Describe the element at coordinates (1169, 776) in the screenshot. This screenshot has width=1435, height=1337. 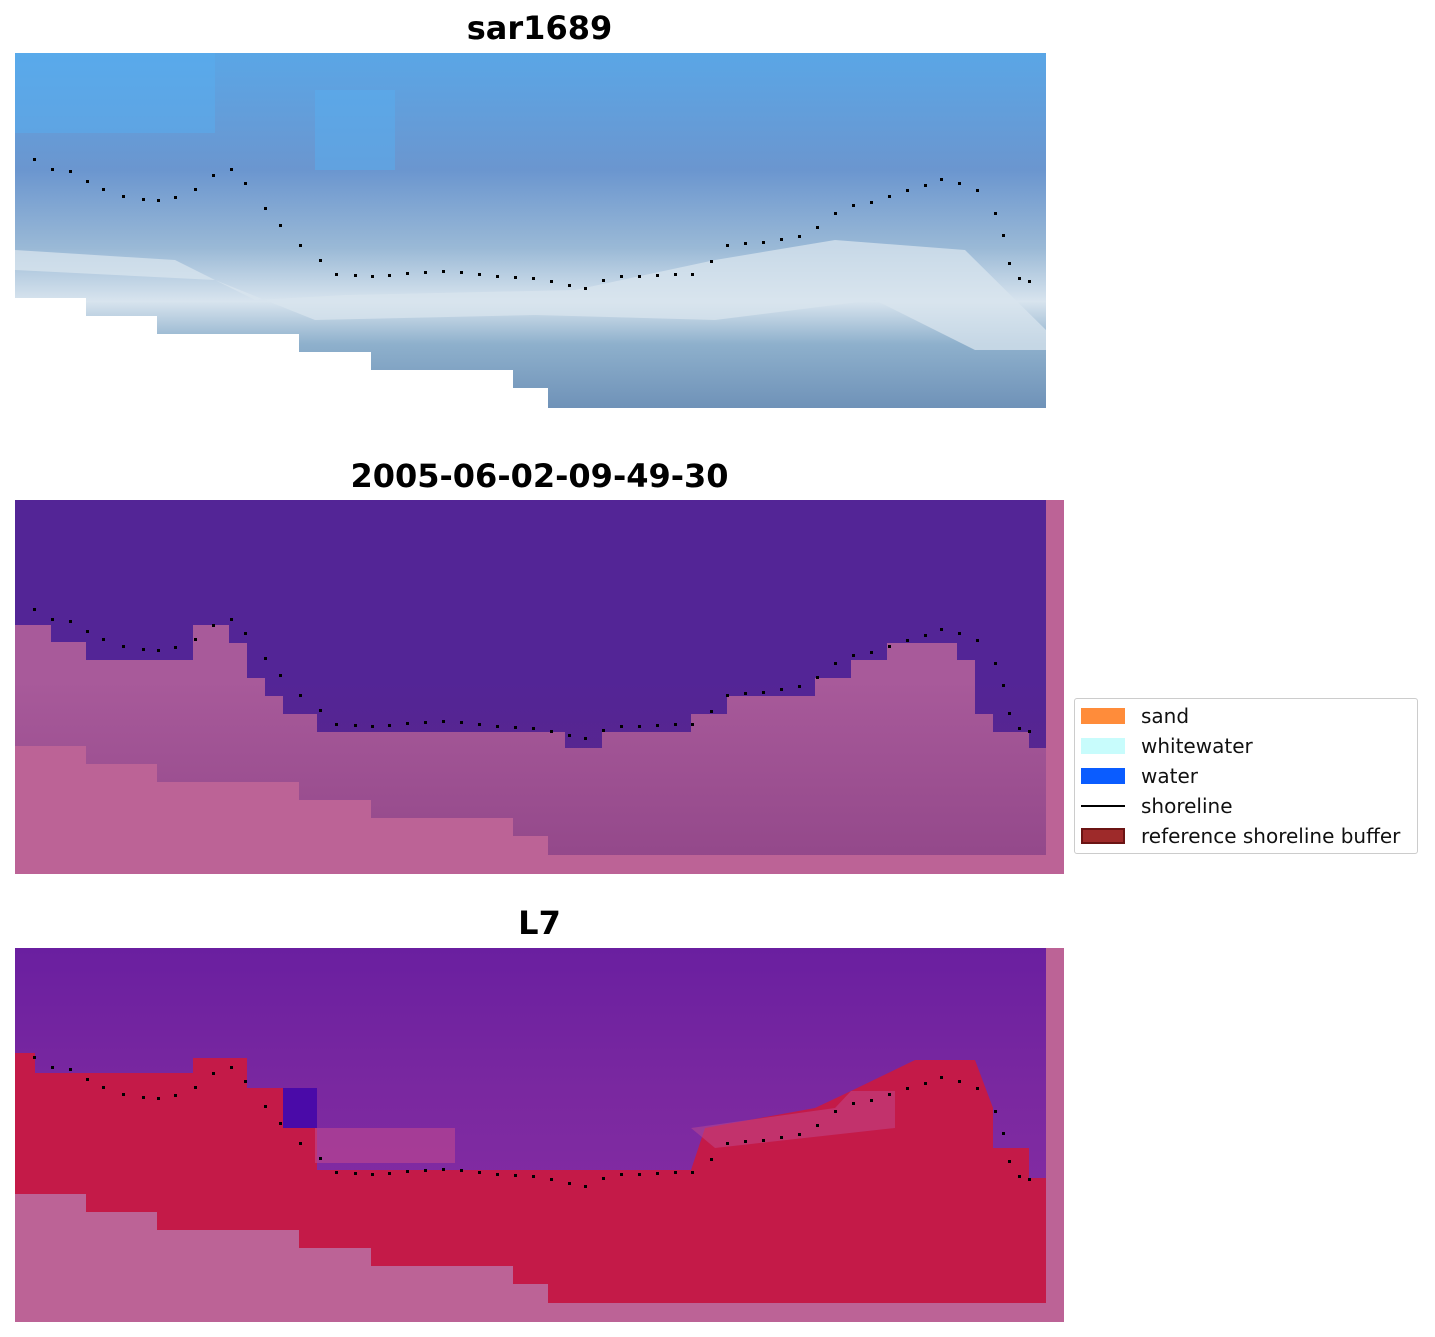
I see `legend-label-water: water` at that location.